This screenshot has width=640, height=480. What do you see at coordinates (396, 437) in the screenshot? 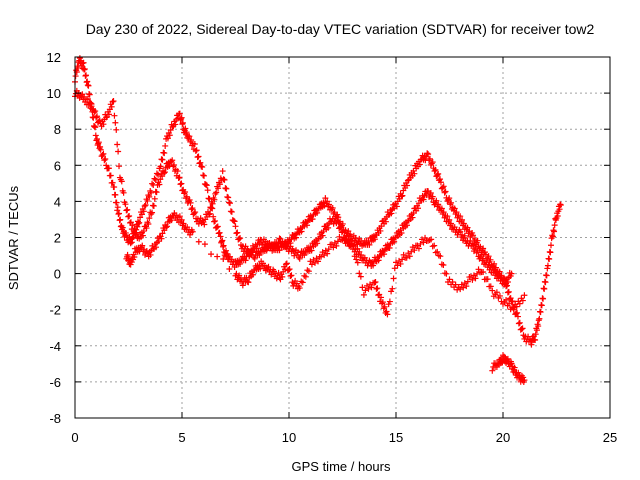
I see `x-tick-label: 15` at bounding box center [396, 437].